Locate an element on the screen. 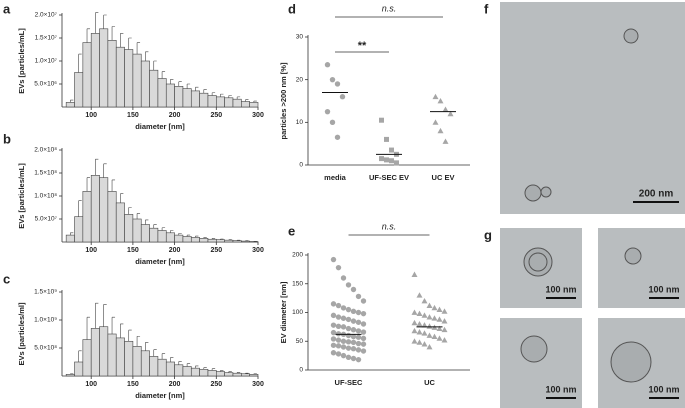  y-tick-label: 10 is located at coordinates (300, 122).